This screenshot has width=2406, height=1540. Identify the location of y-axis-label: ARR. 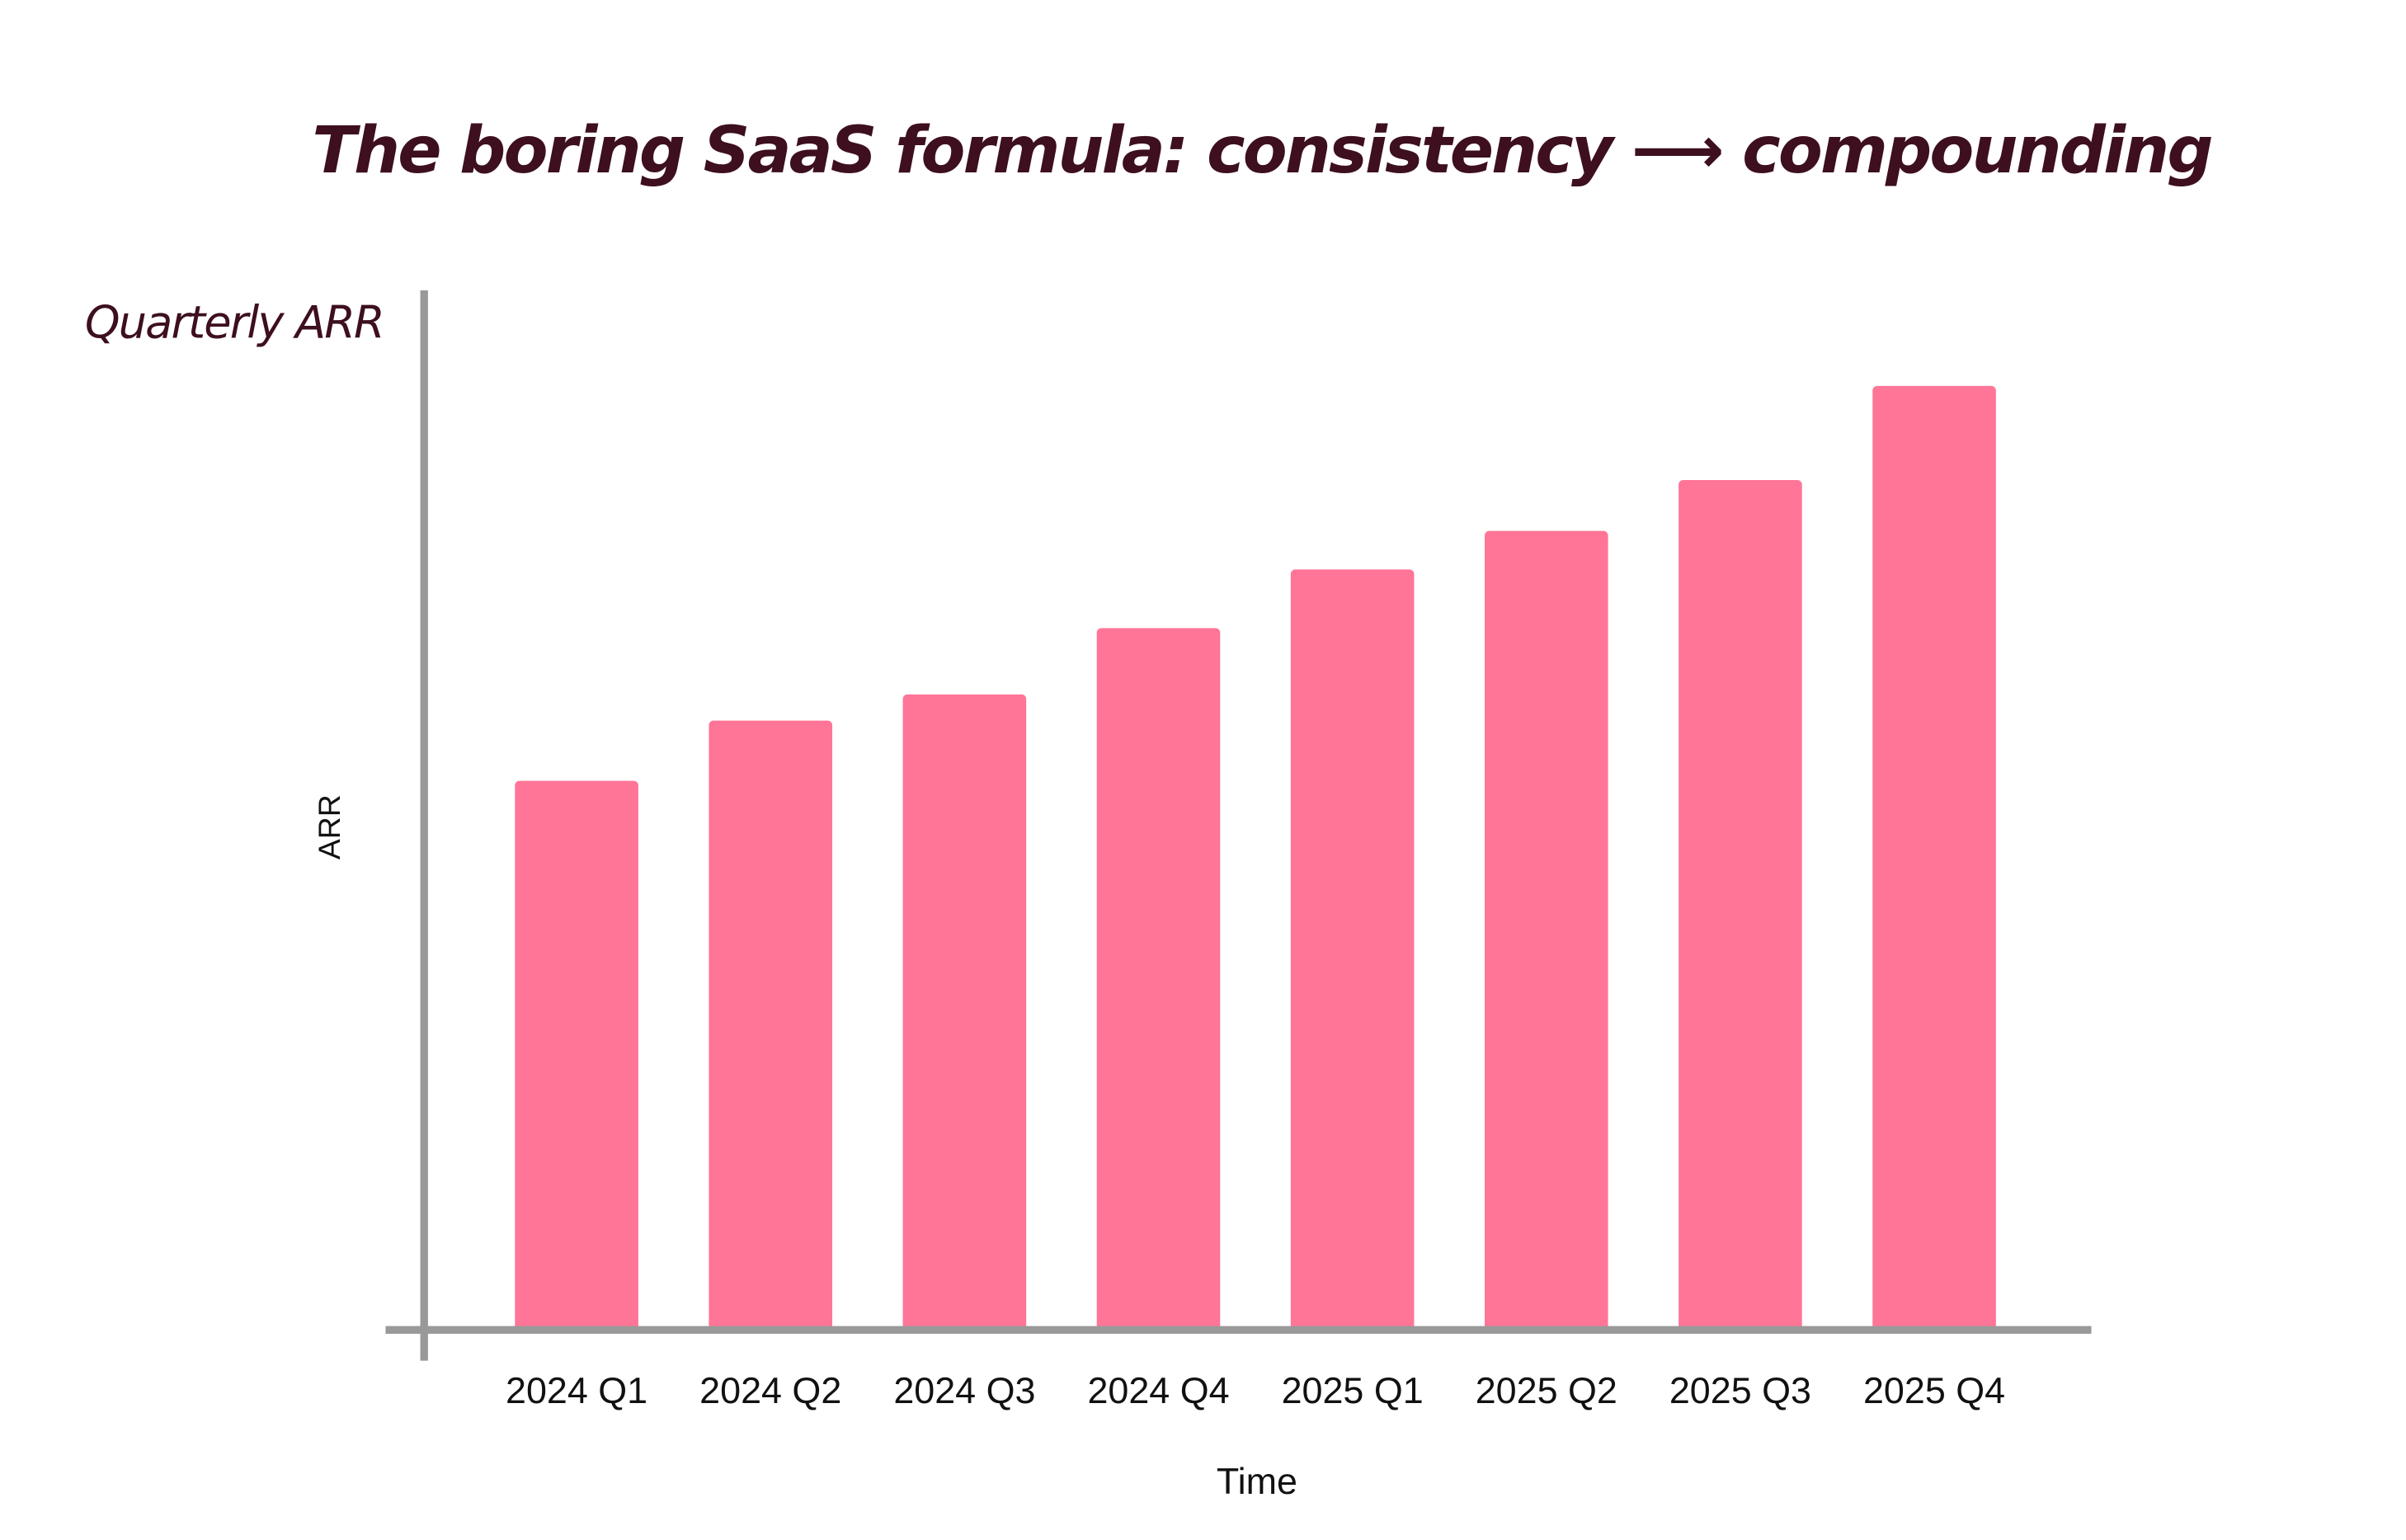
(329, 826).